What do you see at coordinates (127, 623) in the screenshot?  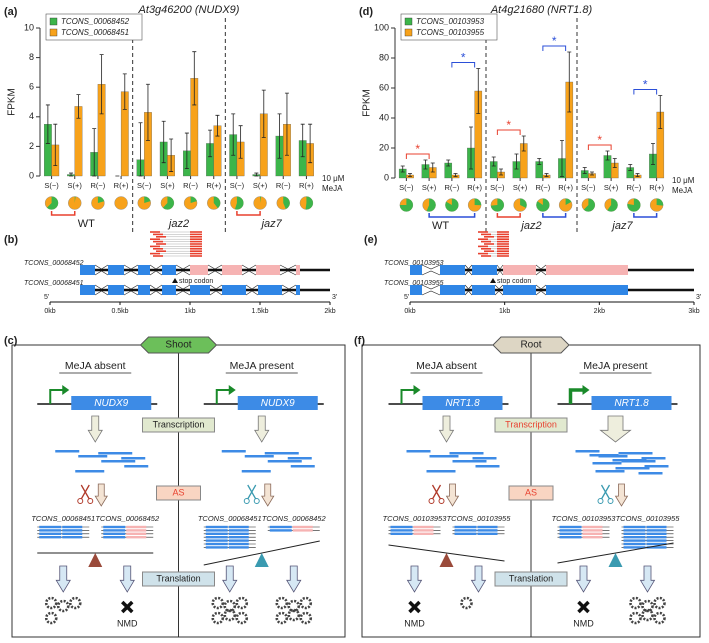 I see `nmd-label: NMD` at bounding box center [127, 623].